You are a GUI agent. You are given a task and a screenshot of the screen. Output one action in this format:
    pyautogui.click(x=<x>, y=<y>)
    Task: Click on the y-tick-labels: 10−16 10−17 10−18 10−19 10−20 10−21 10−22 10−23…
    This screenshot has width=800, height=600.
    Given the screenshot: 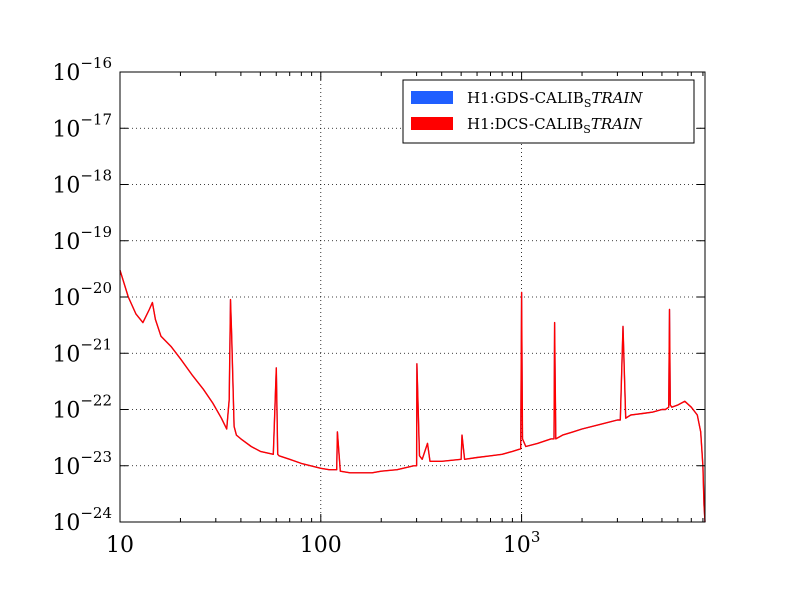 What is the action you would take?
    pyautogui.click(x=82, y=295)
    